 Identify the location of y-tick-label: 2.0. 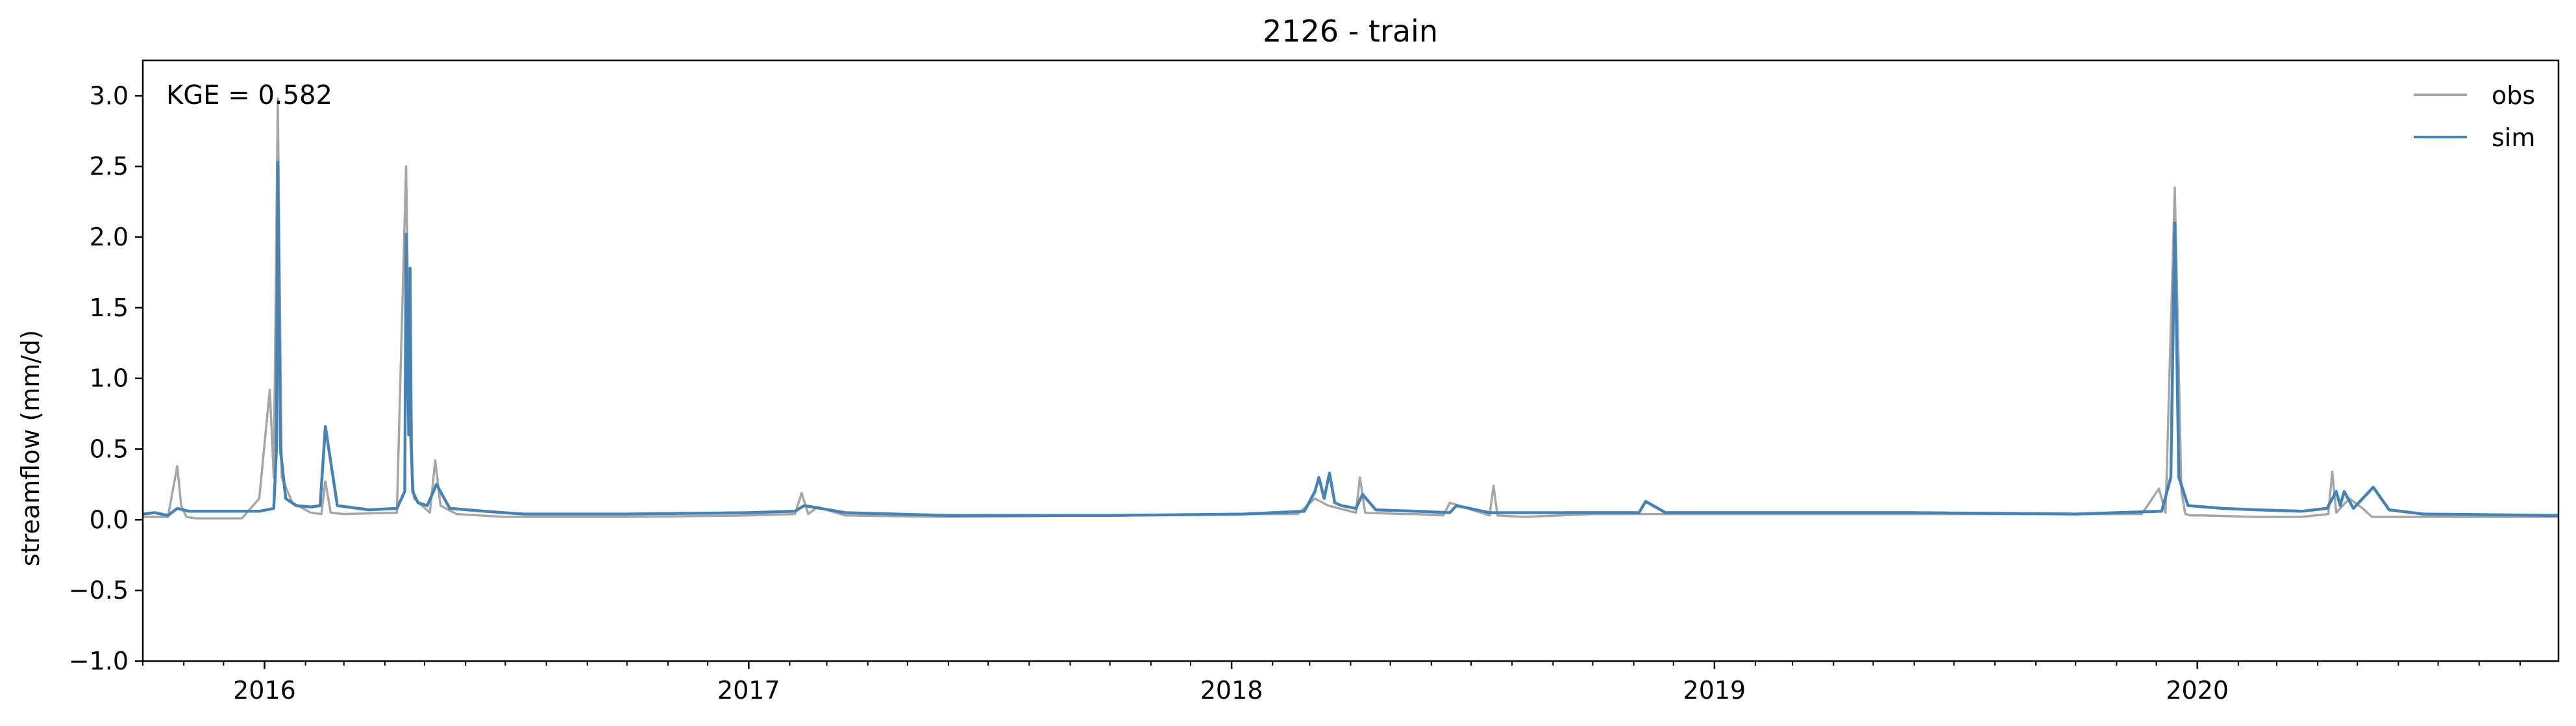
(109, 237).